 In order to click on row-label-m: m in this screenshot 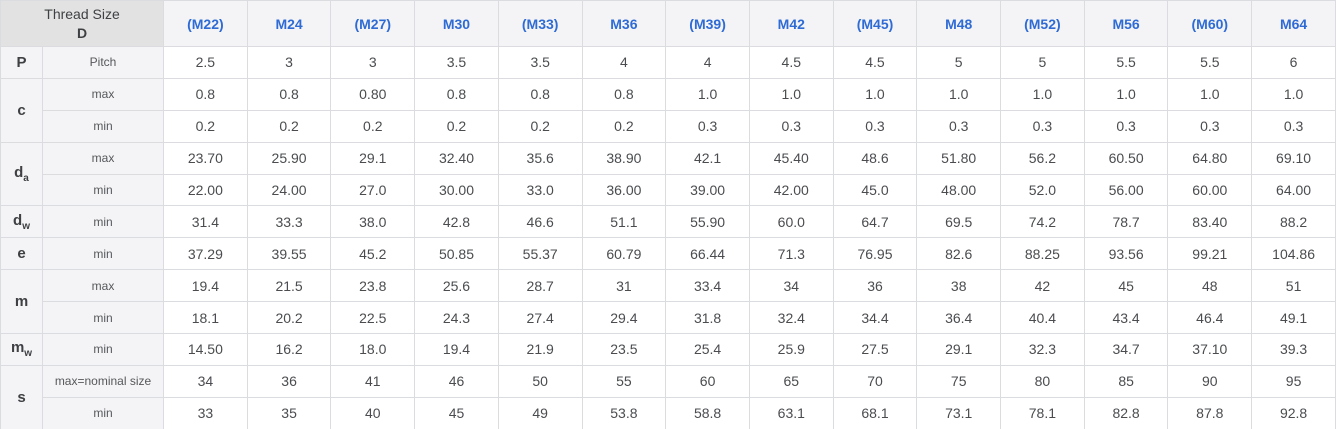, I will do `click(21, 302)`.